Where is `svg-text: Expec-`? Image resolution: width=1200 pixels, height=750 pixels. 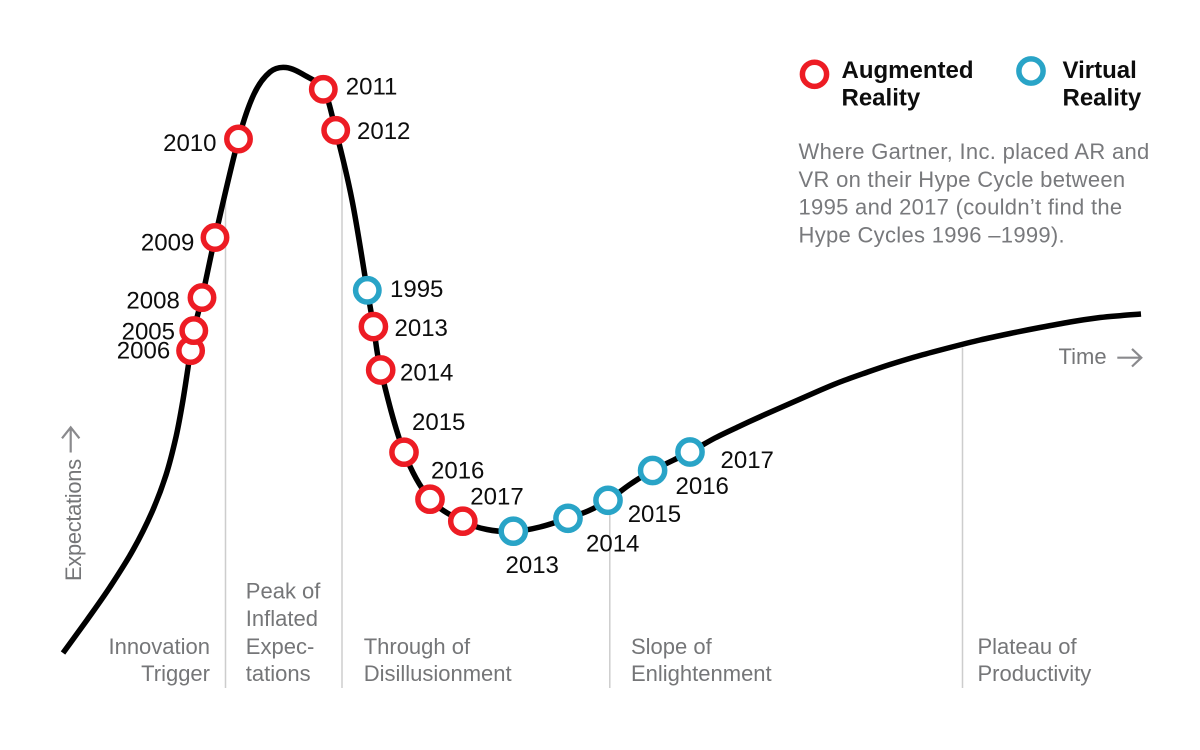
svg-text: Expec- is located at coordinates (280, 646).